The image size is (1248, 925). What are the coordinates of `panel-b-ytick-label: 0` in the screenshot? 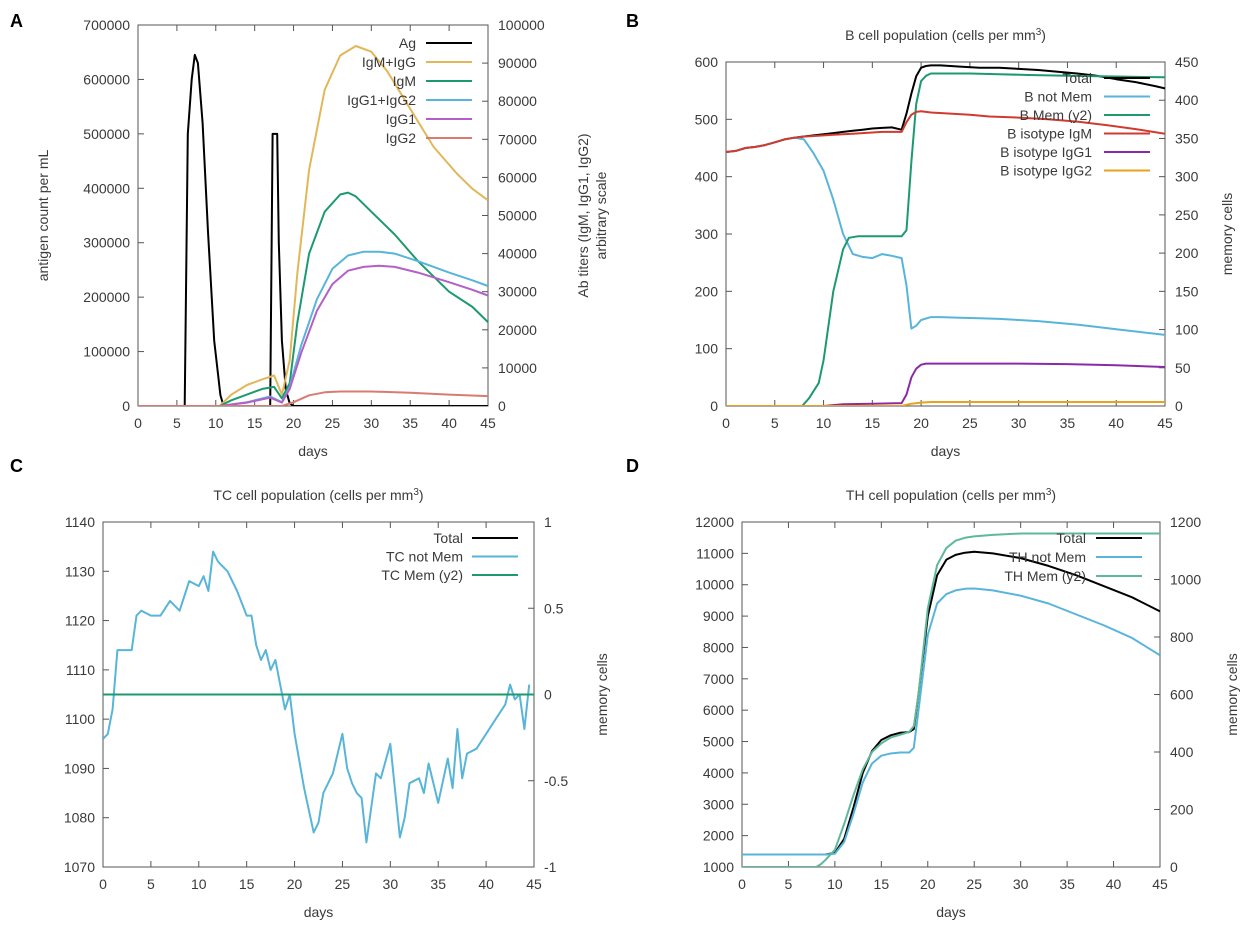 It's located at (714, 406).